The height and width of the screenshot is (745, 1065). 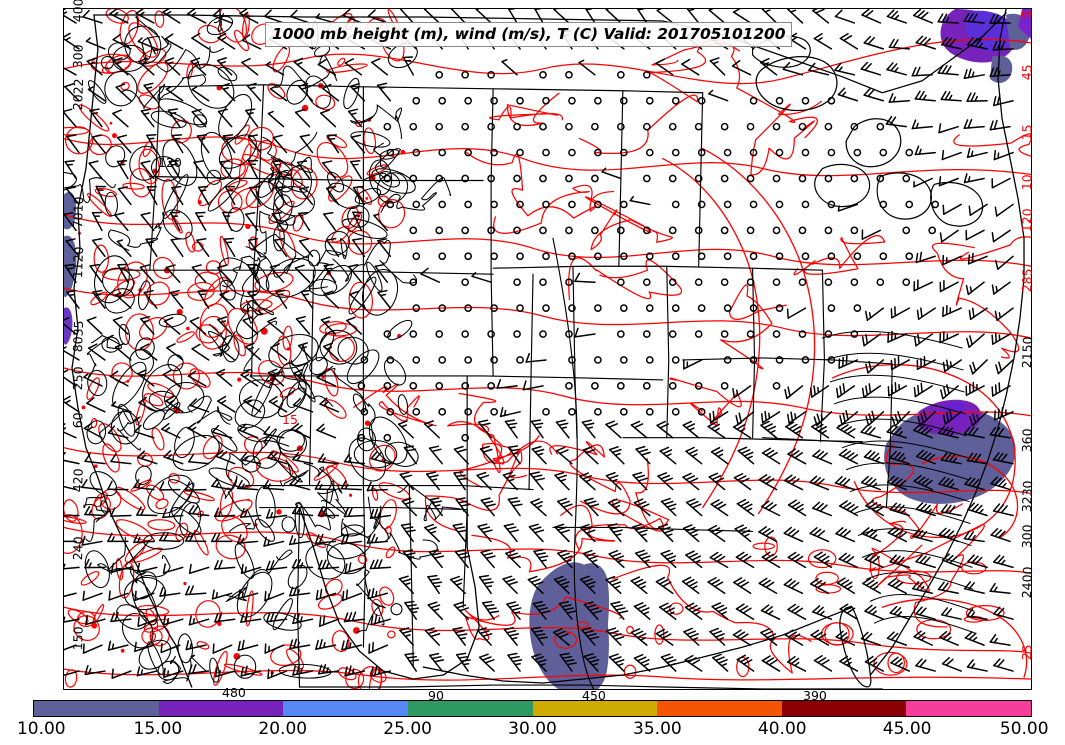 I want to click on colorbar-tick-15-00: 15.00, so click(x=158, y=729).